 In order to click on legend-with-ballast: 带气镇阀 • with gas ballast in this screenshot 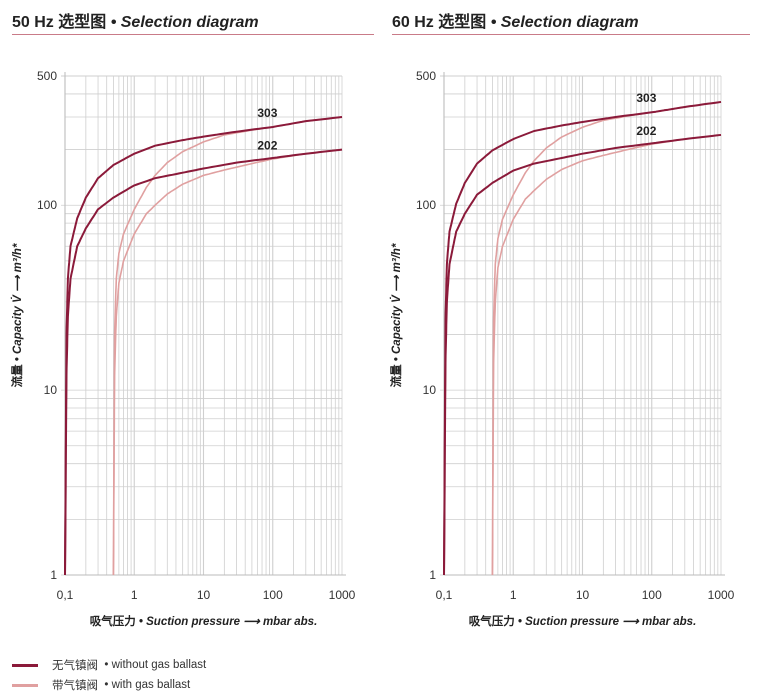, I will do `click(101, 685)`.